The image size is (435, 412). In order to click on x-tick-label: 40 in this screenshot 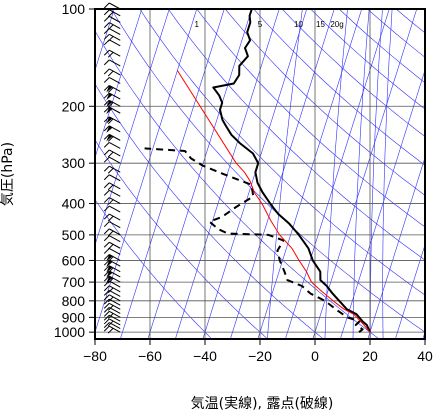, I will do `click(425, 356)`.